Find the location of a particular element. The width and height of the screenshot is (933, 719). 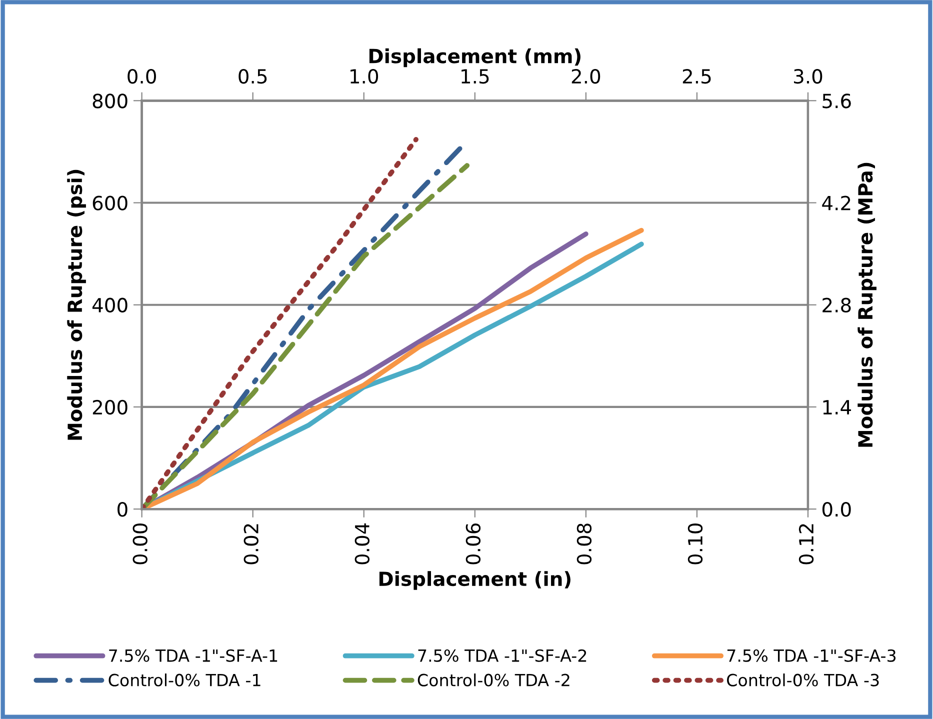

x-tick-label: 0.02 is located at coordinates (251, 544).